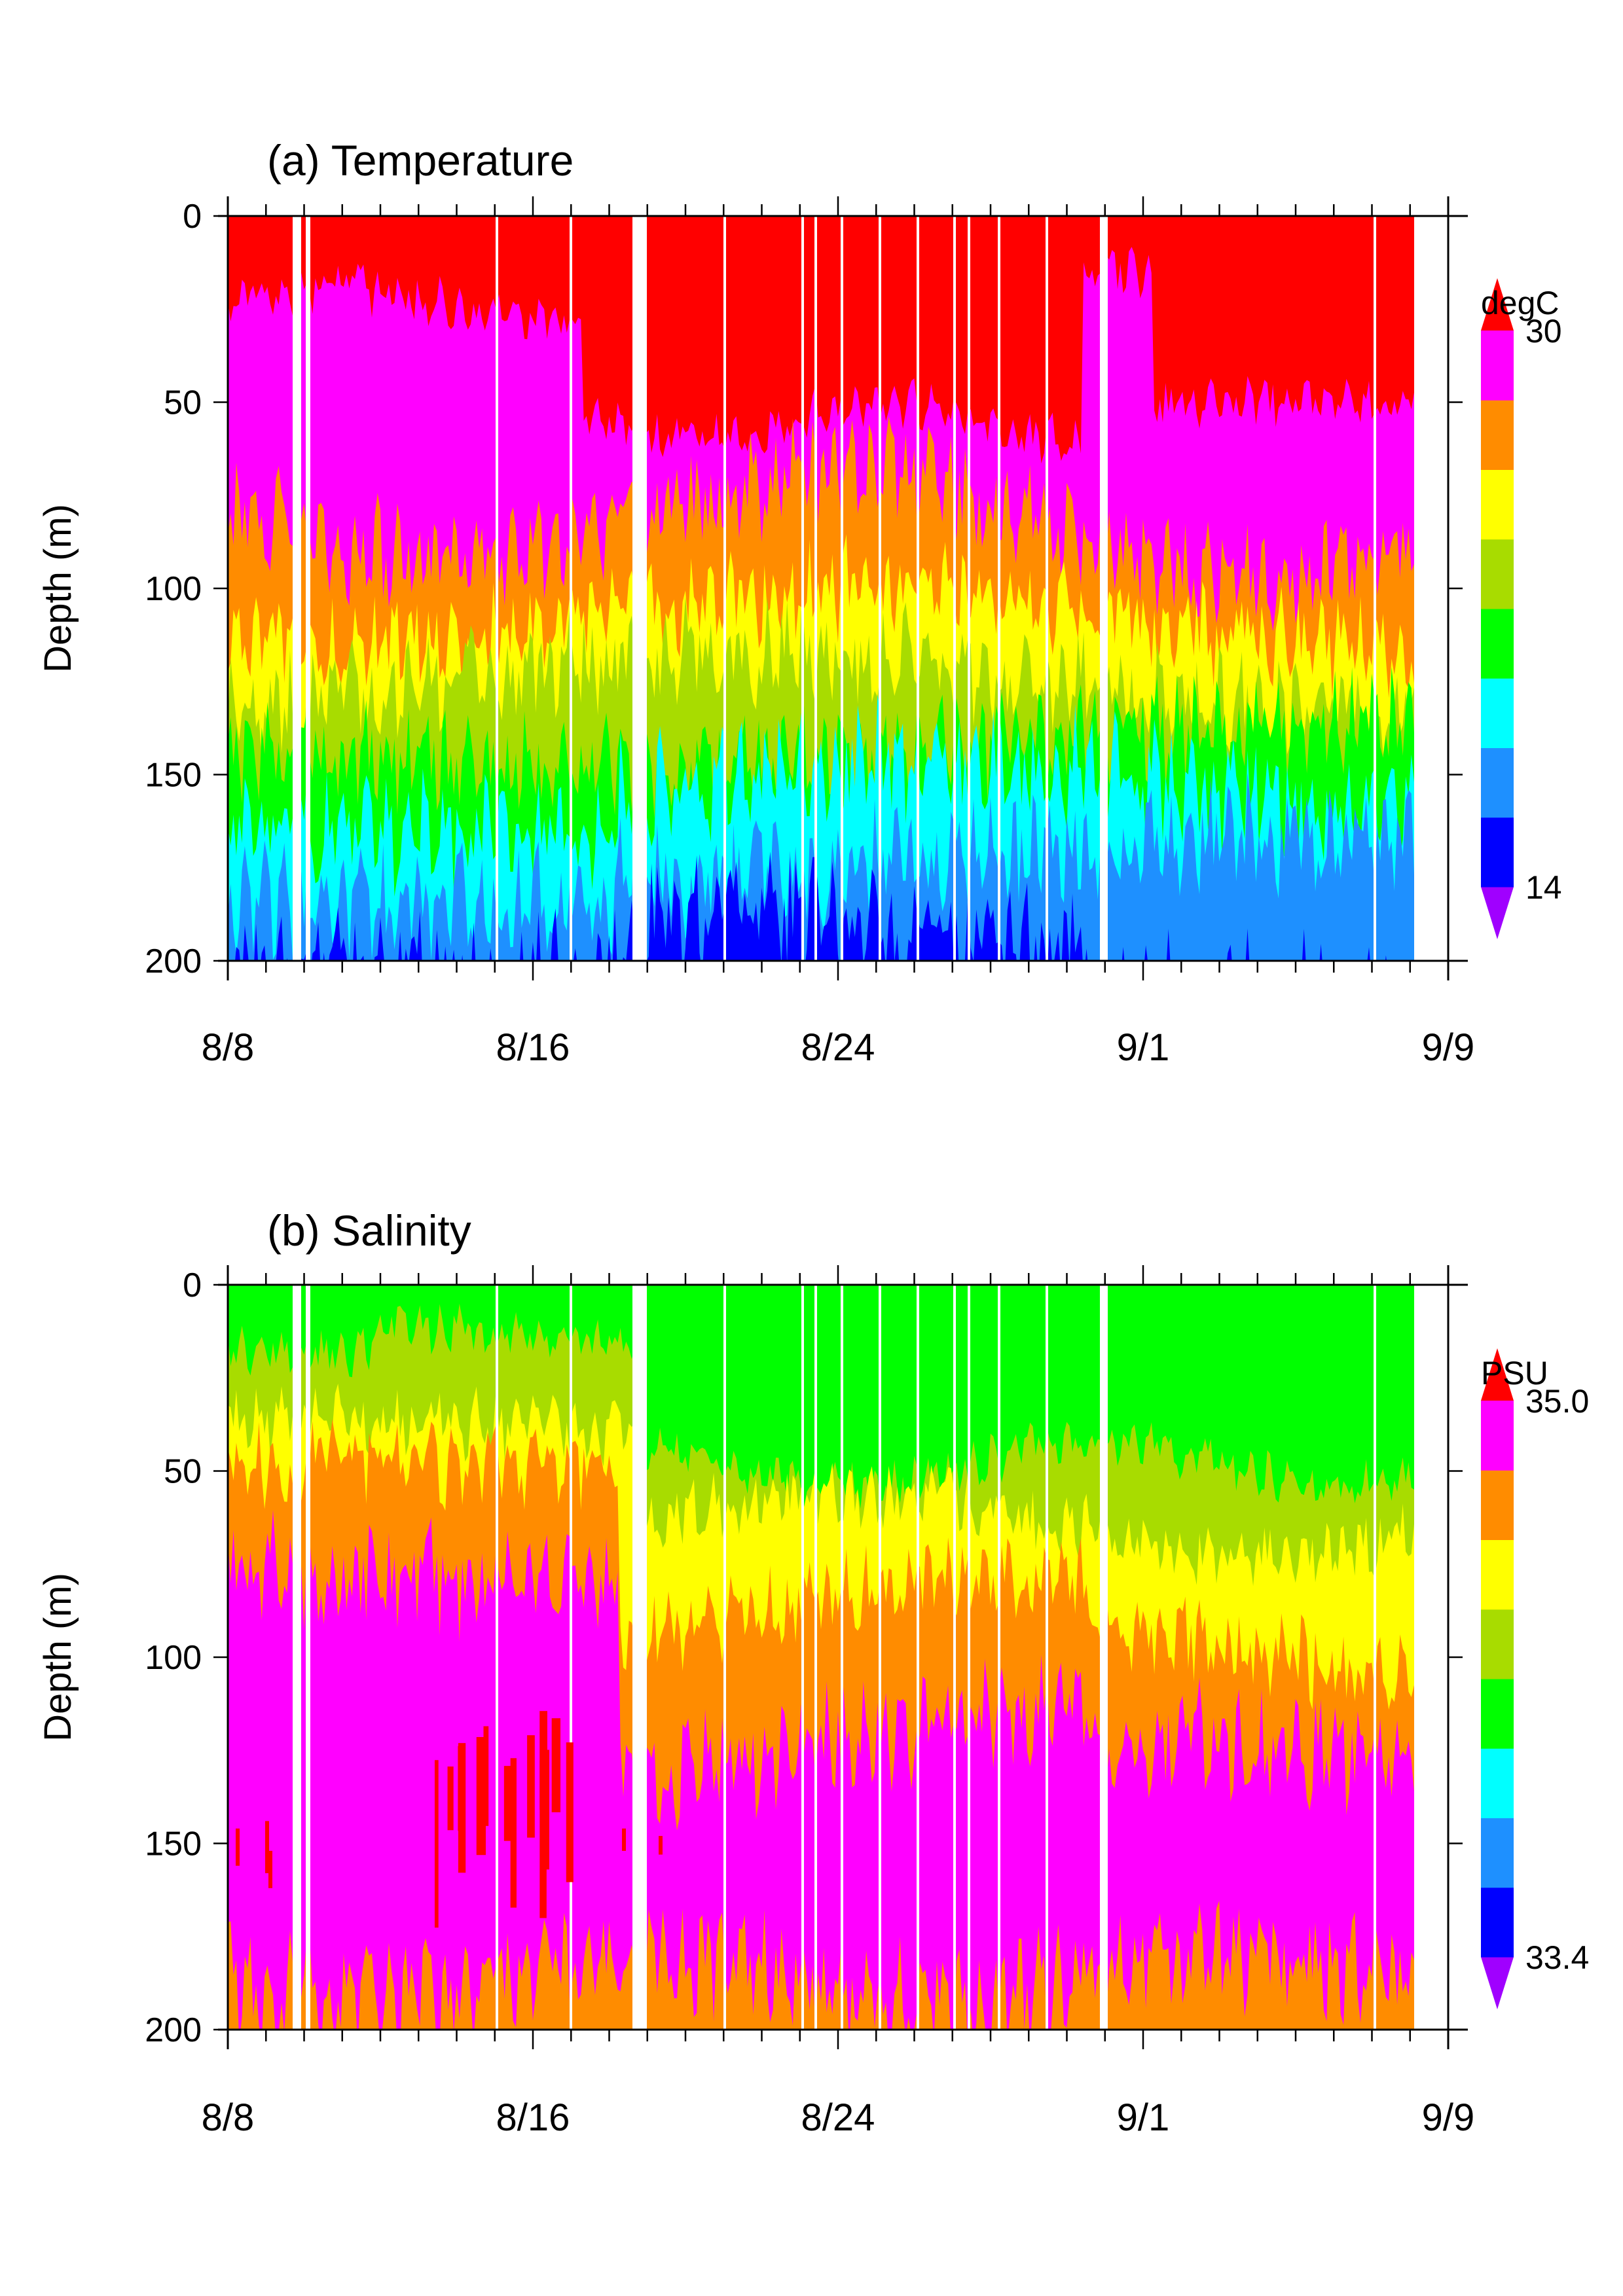  What do you see at coordinates (1543, 887) in the screenshot?
I see `colorbar-min-label: 14` at bounding box center [1543, 887].